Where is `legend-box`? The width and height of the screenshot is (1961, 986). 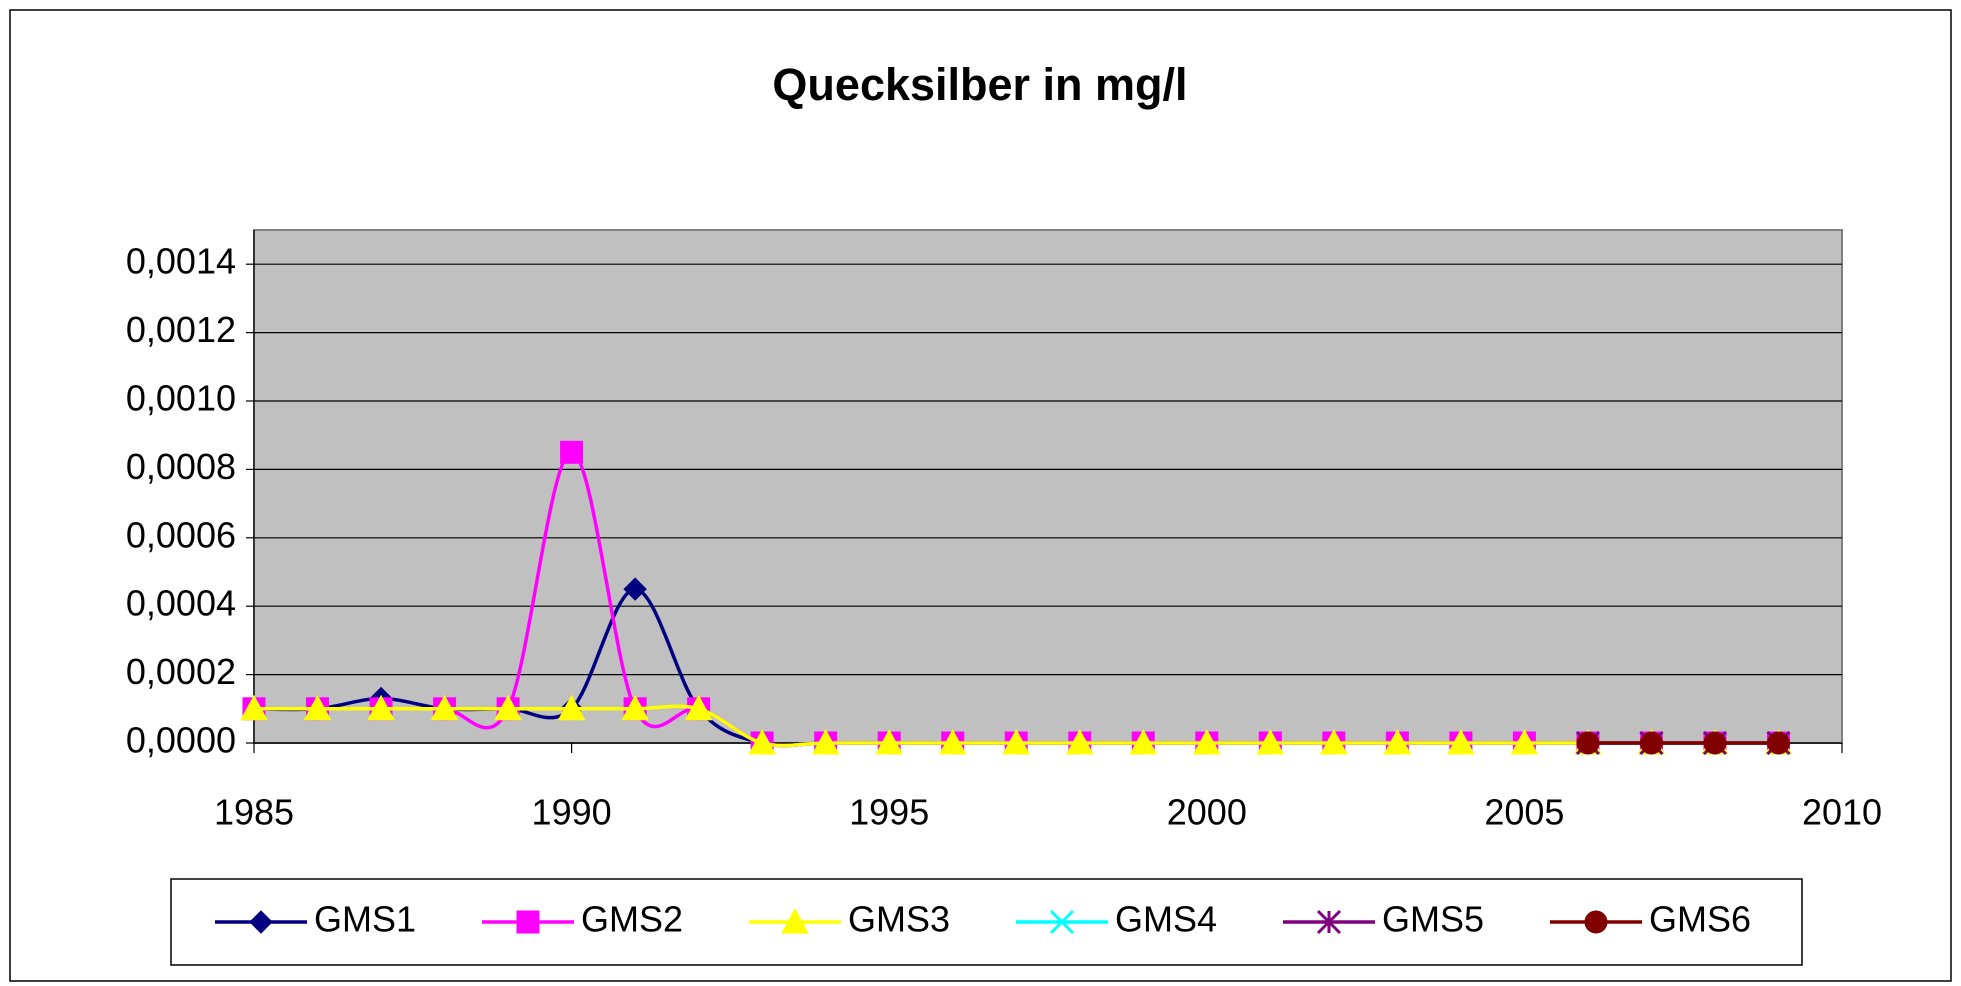 legend-box is located at coordinates (986, 922).